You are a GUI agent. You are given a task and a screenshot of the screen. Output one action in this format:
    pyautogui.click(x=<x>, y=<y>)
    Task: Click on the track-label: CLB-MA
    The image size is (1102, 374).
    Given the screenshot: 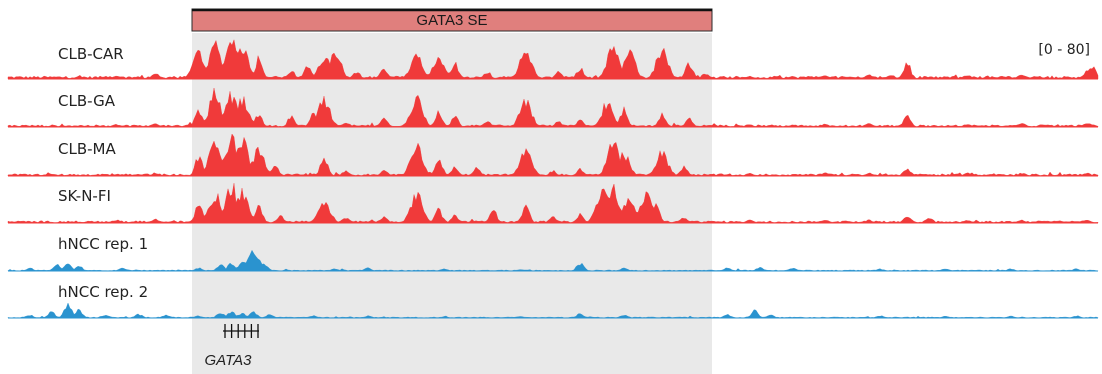 What is the action you would take?
    pyautogui.click(x=87, y=149)
    